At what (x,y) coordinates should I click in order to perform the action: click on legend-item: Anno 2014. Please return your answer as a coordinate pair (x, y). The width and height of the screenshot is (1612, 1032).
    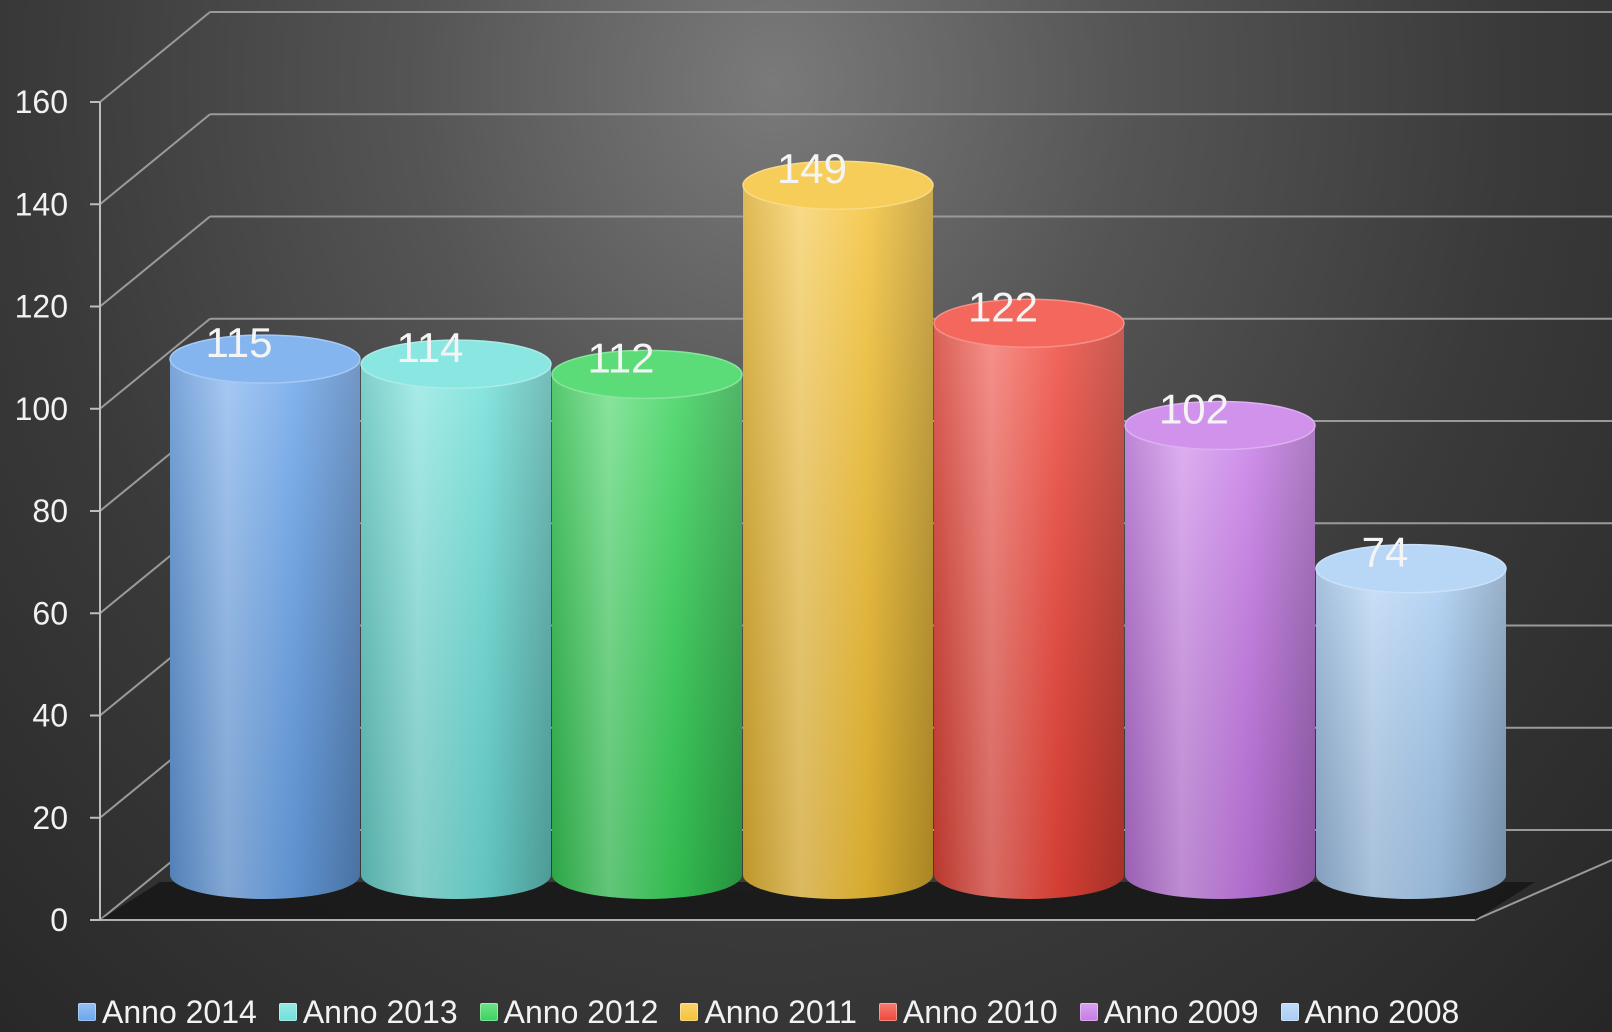
    Looking at the image, I should click on (167, 1012).